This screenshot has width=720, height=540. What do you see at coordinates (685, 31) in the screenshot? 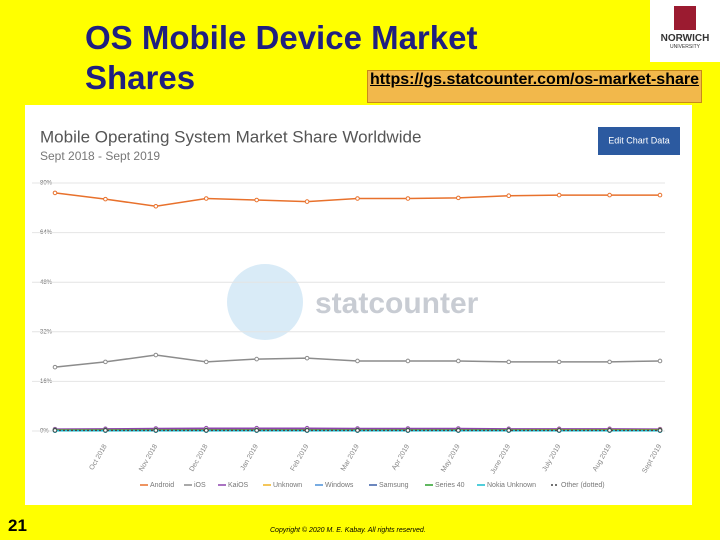
I see `logo: NORWICH UNIVERSITY` at bounding box center [685, 31].